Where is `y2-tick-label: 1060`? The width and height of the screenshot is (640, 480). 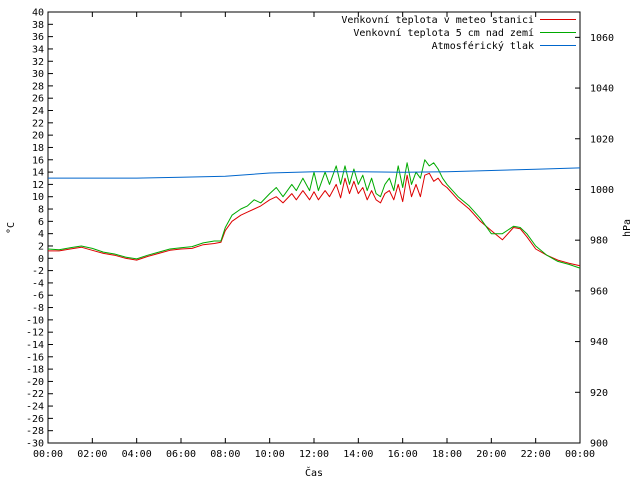 y2-tick-label: 1060 is located at coordinates (602, 38).